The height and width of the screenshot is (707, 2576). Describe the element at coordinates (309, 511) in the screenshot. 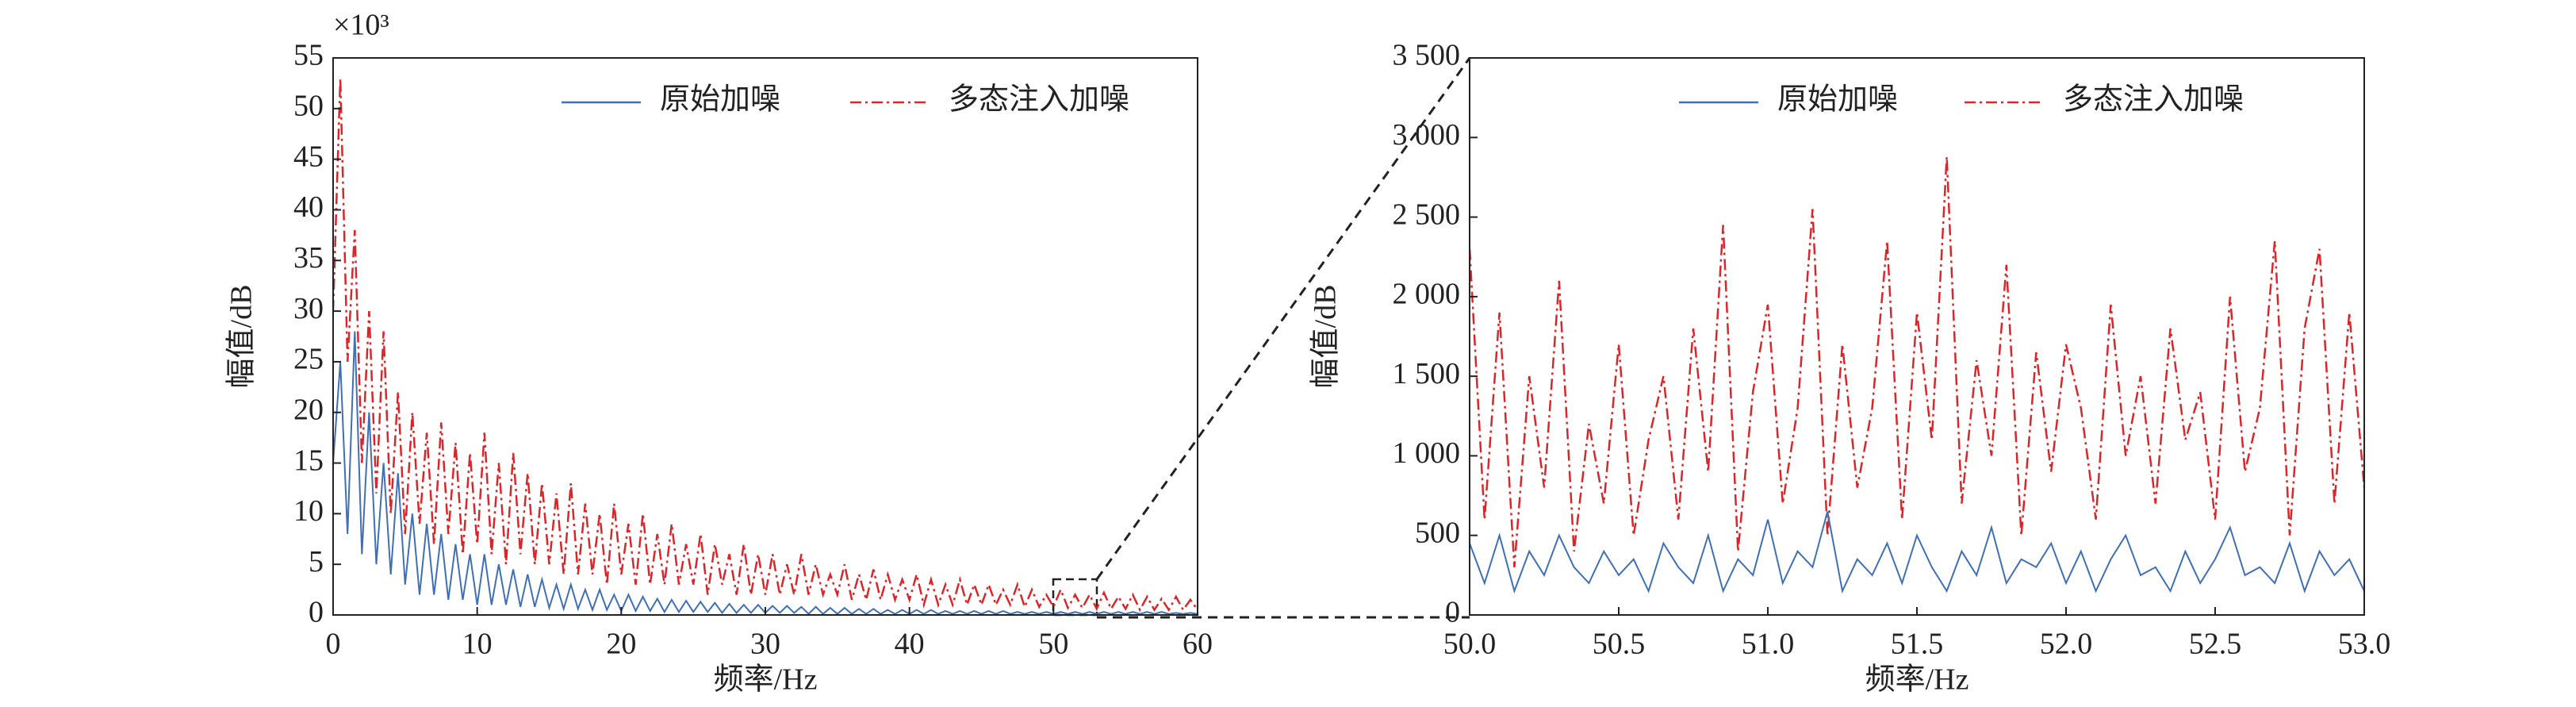

I see `y-tick-label: 10` at that location.